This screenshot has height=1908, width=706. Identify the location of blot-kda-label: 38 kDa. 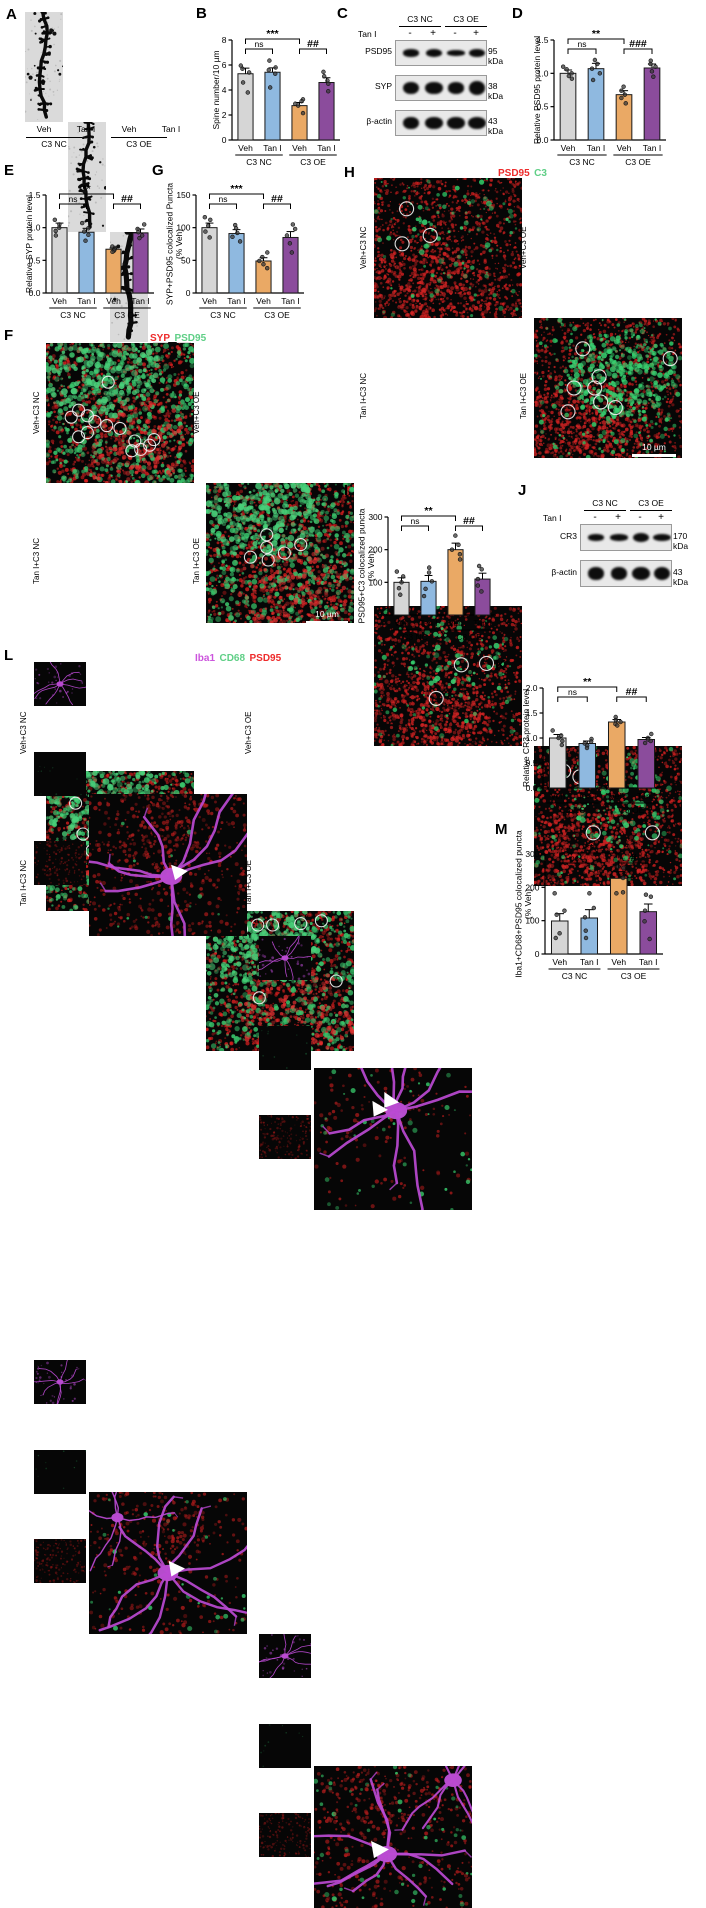
(496, 91).